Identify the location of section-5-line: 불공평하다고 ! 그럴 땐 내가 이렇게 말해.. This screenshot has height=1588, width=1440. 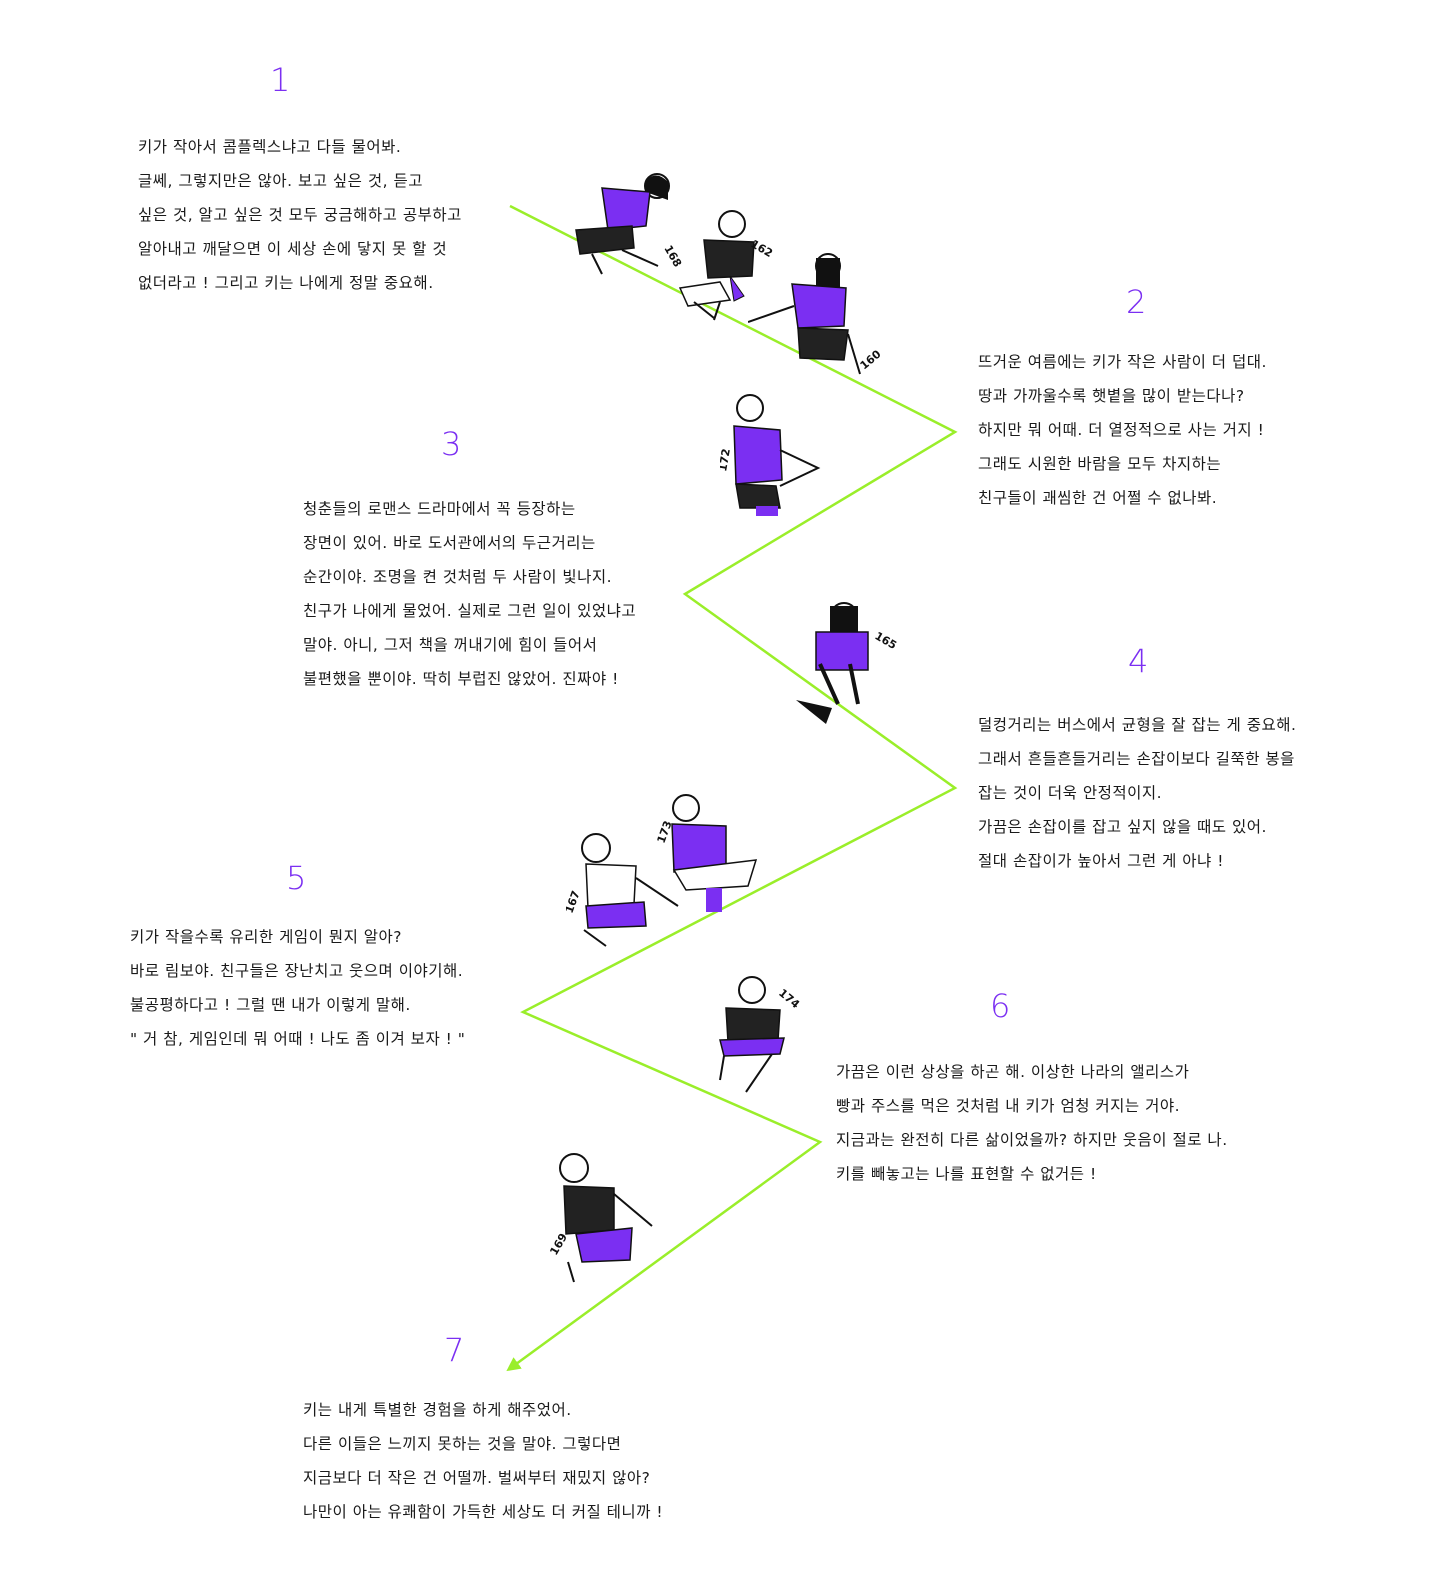
(270, 1005).